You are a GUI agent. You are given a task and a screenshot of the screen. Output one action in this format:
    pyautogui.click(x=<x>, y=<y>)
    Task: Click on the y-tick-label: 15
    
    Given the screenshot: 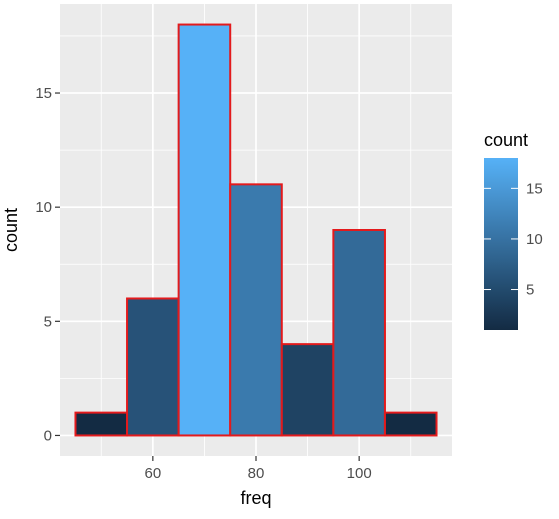 What is the action you would take?
    pyautogui.click(x=43, y=93)
    